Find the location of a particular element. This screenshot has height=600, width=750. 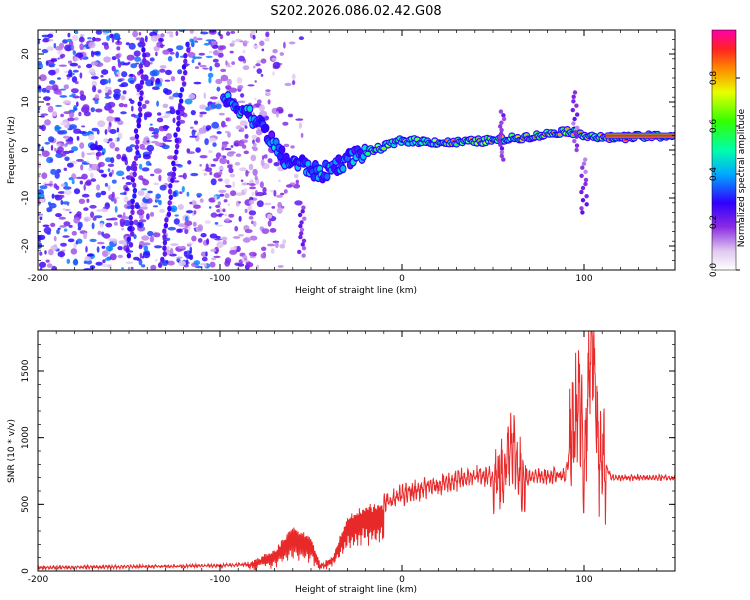

colorbar-tick-label: 0.0 is located at coordinates (714, 270).